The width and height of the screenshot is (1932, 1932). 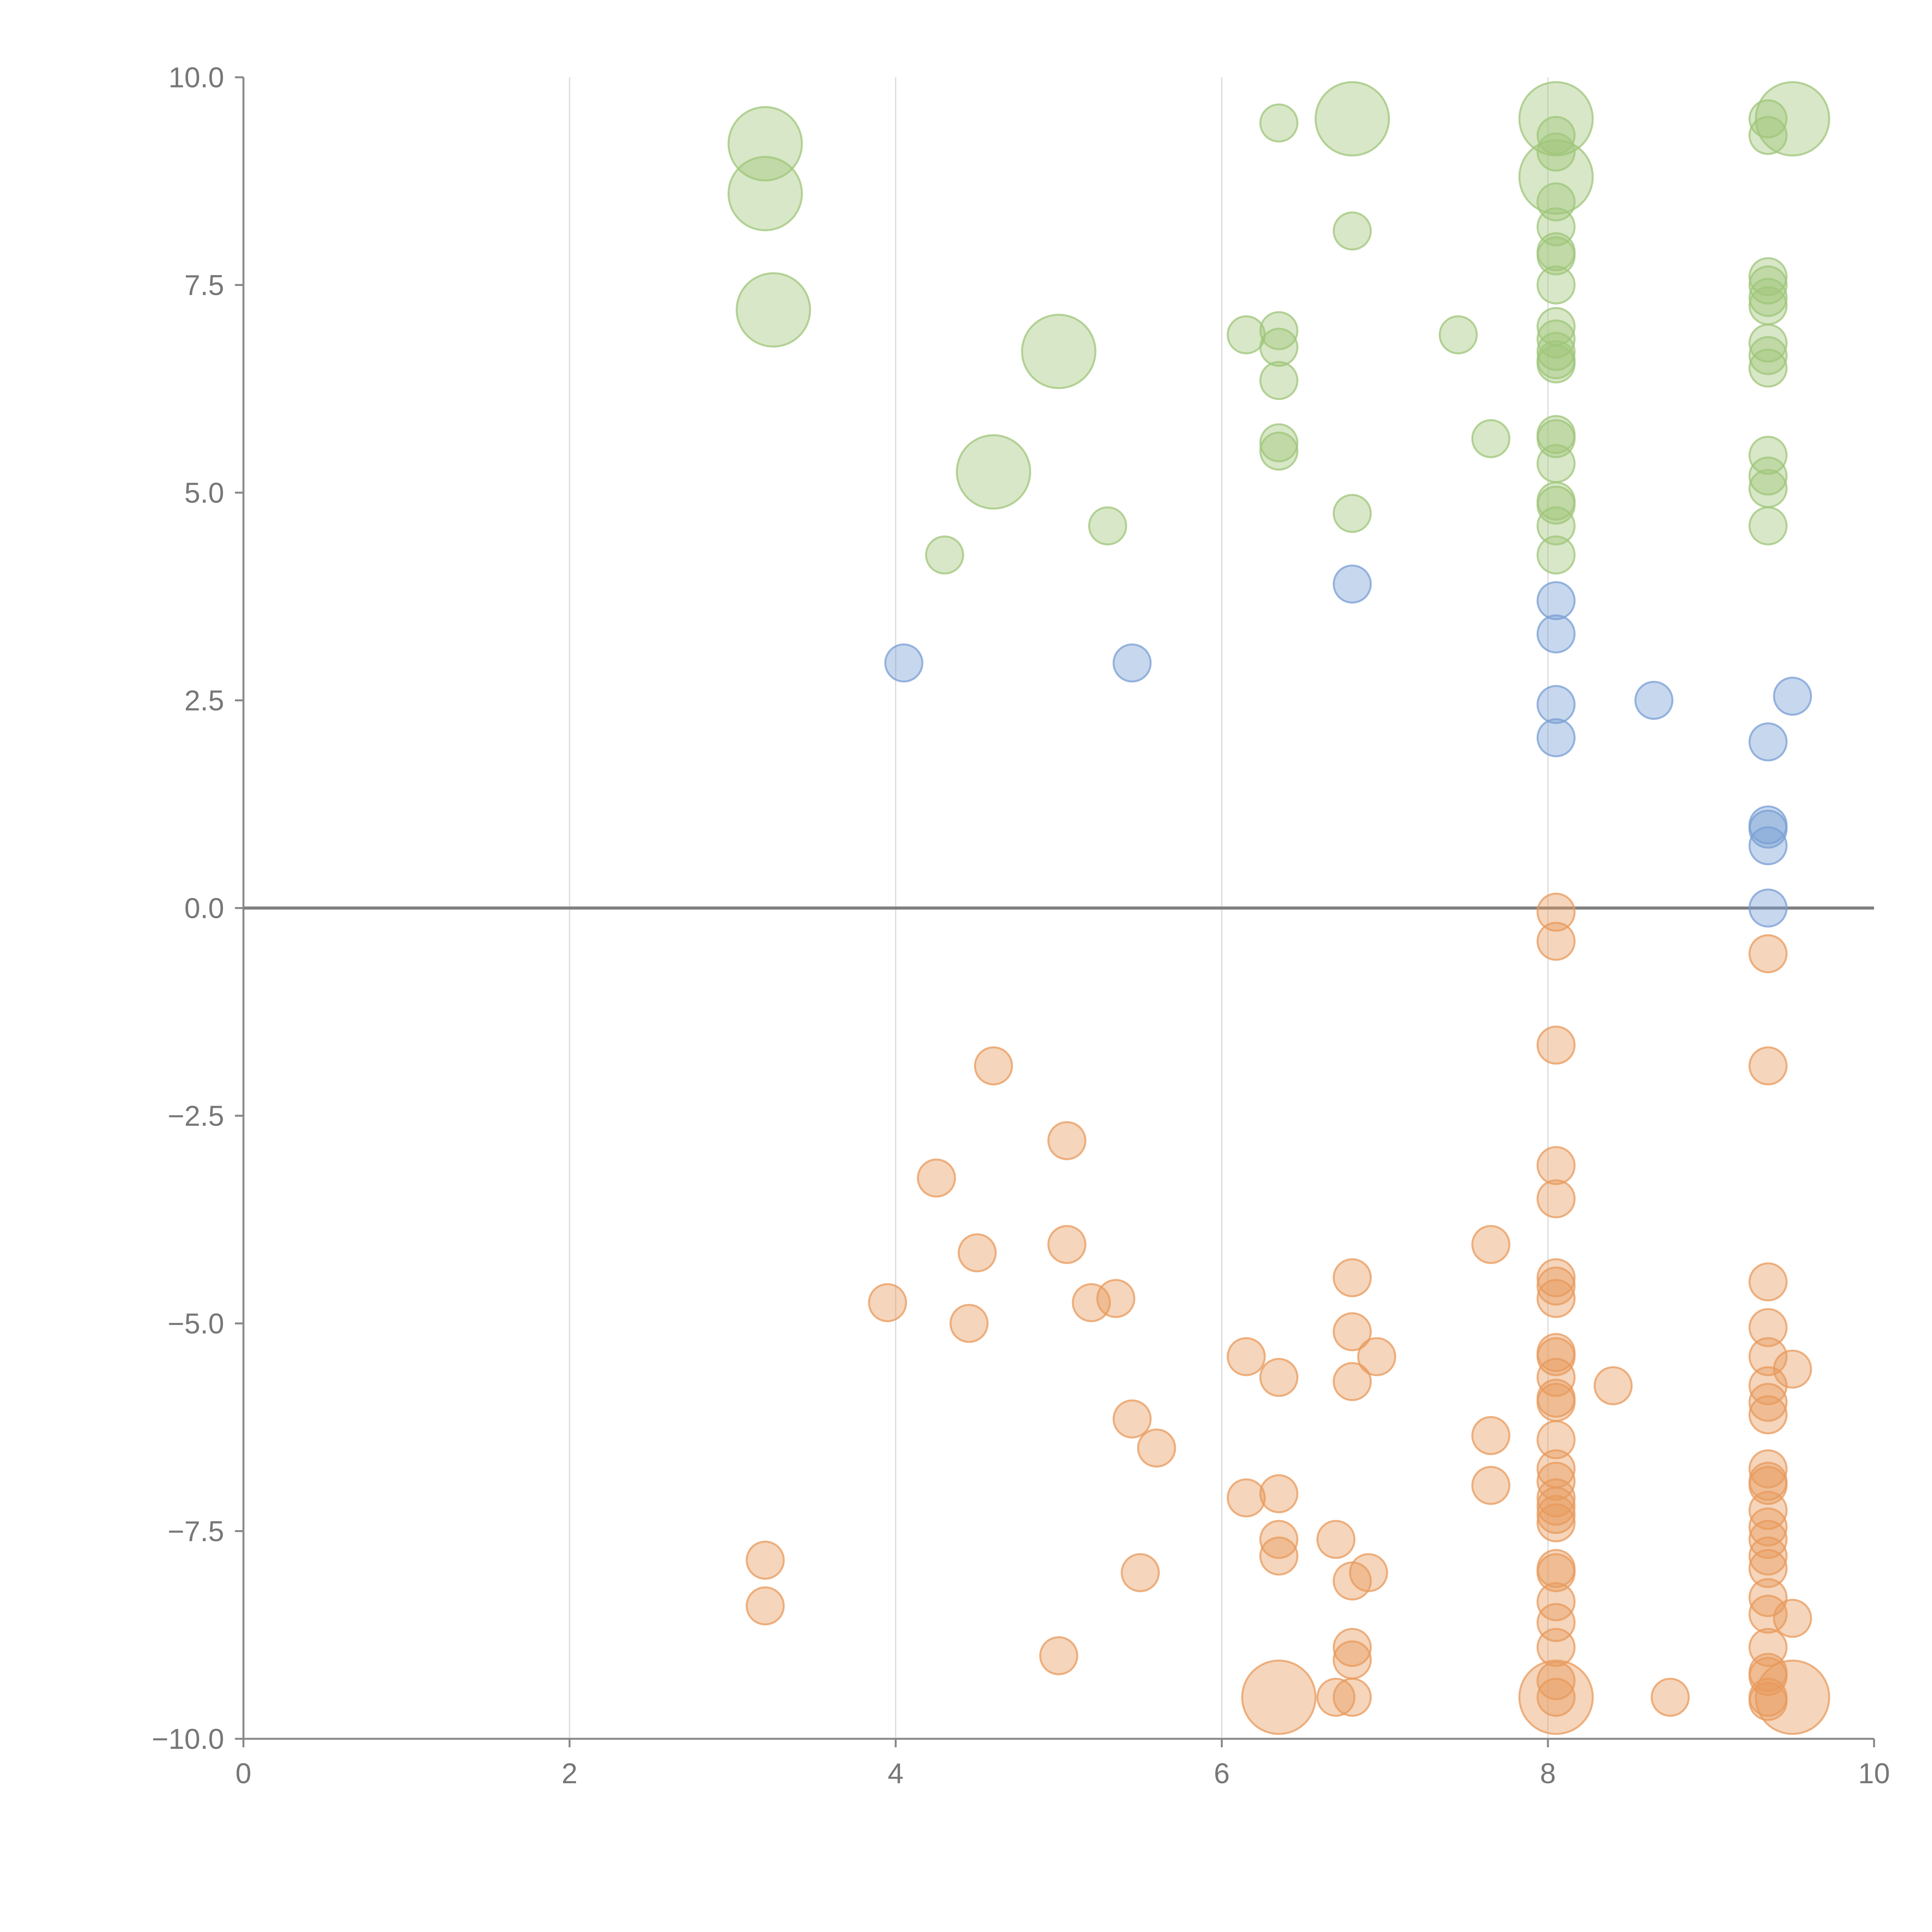 I want to click on y-tick-label: 7.5, so click(x=204, y=285).